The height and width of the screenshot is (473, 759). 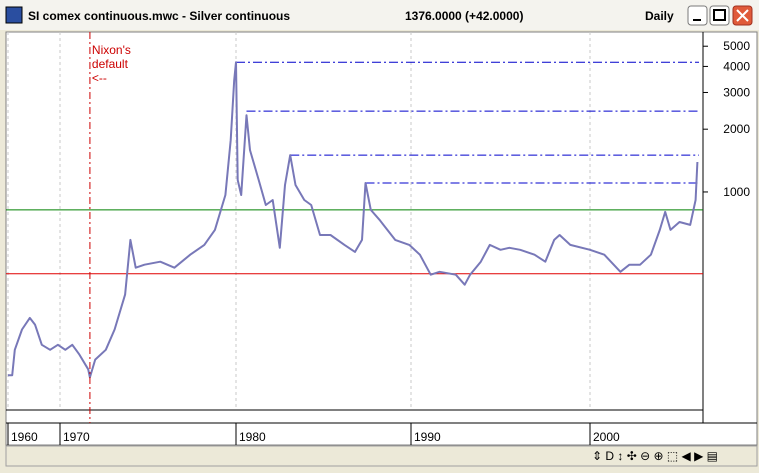 What do you see at coordinates (111, 50) in the screenshot?
I see `annotation-text: Nixon's` at bounding box center [111, 50].